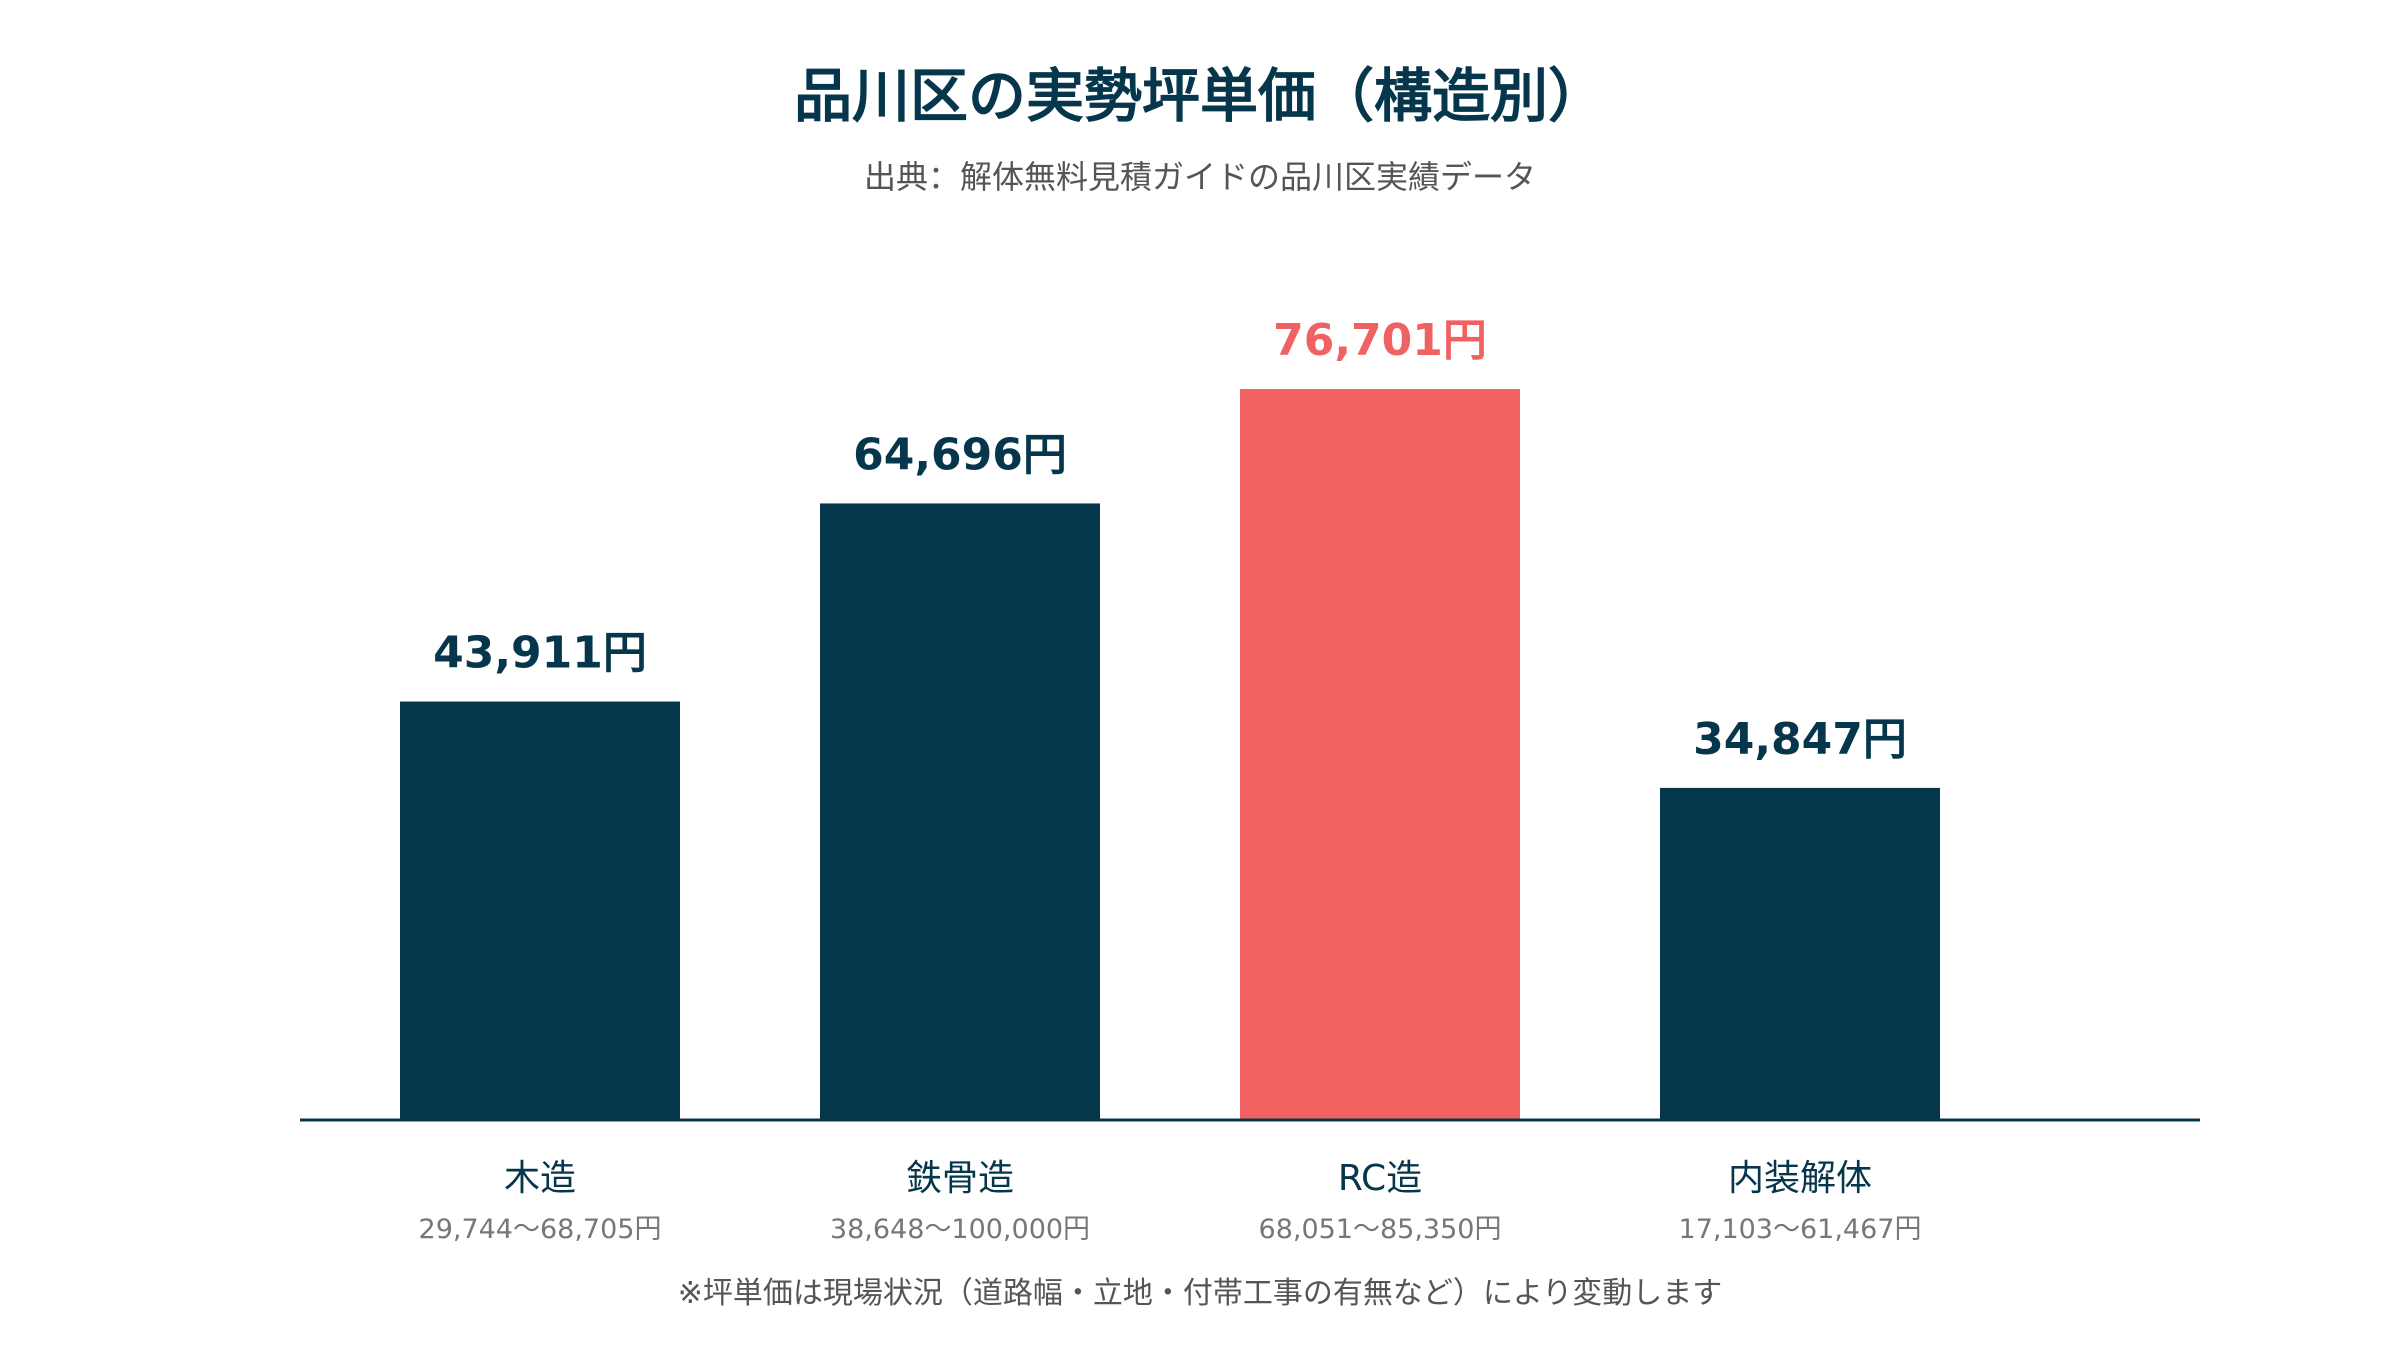 This screenshot has width=2400, height=1350. I want to click on range-label-0: 29,744〜68,705円, so click(540, 1229).